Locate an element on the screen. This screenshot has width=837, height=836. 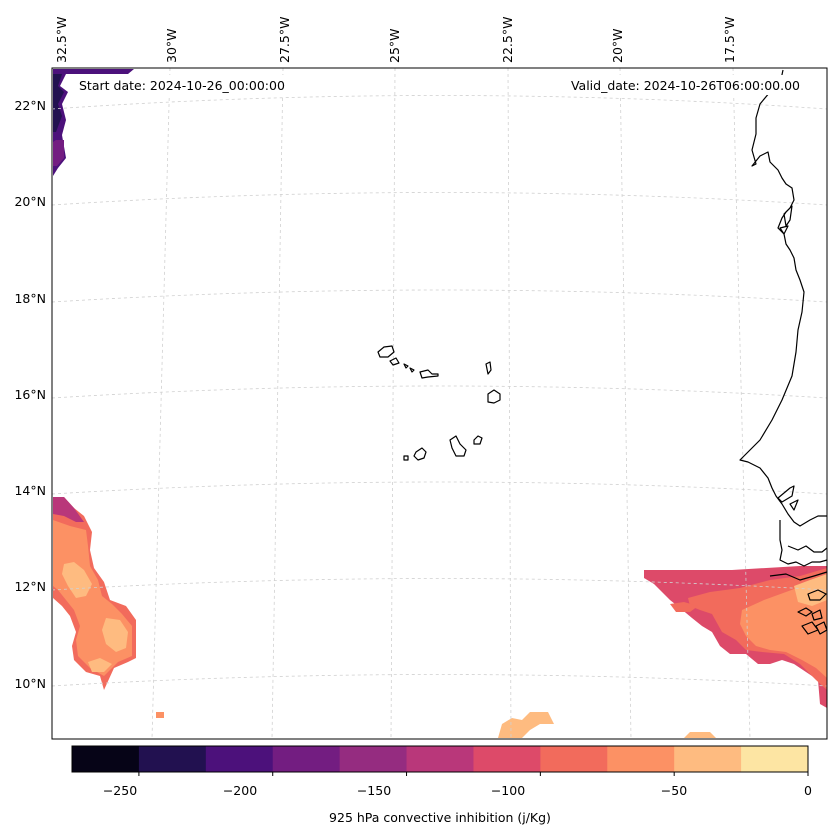
lat-label: 14°N is located at coordinates (30, 490).